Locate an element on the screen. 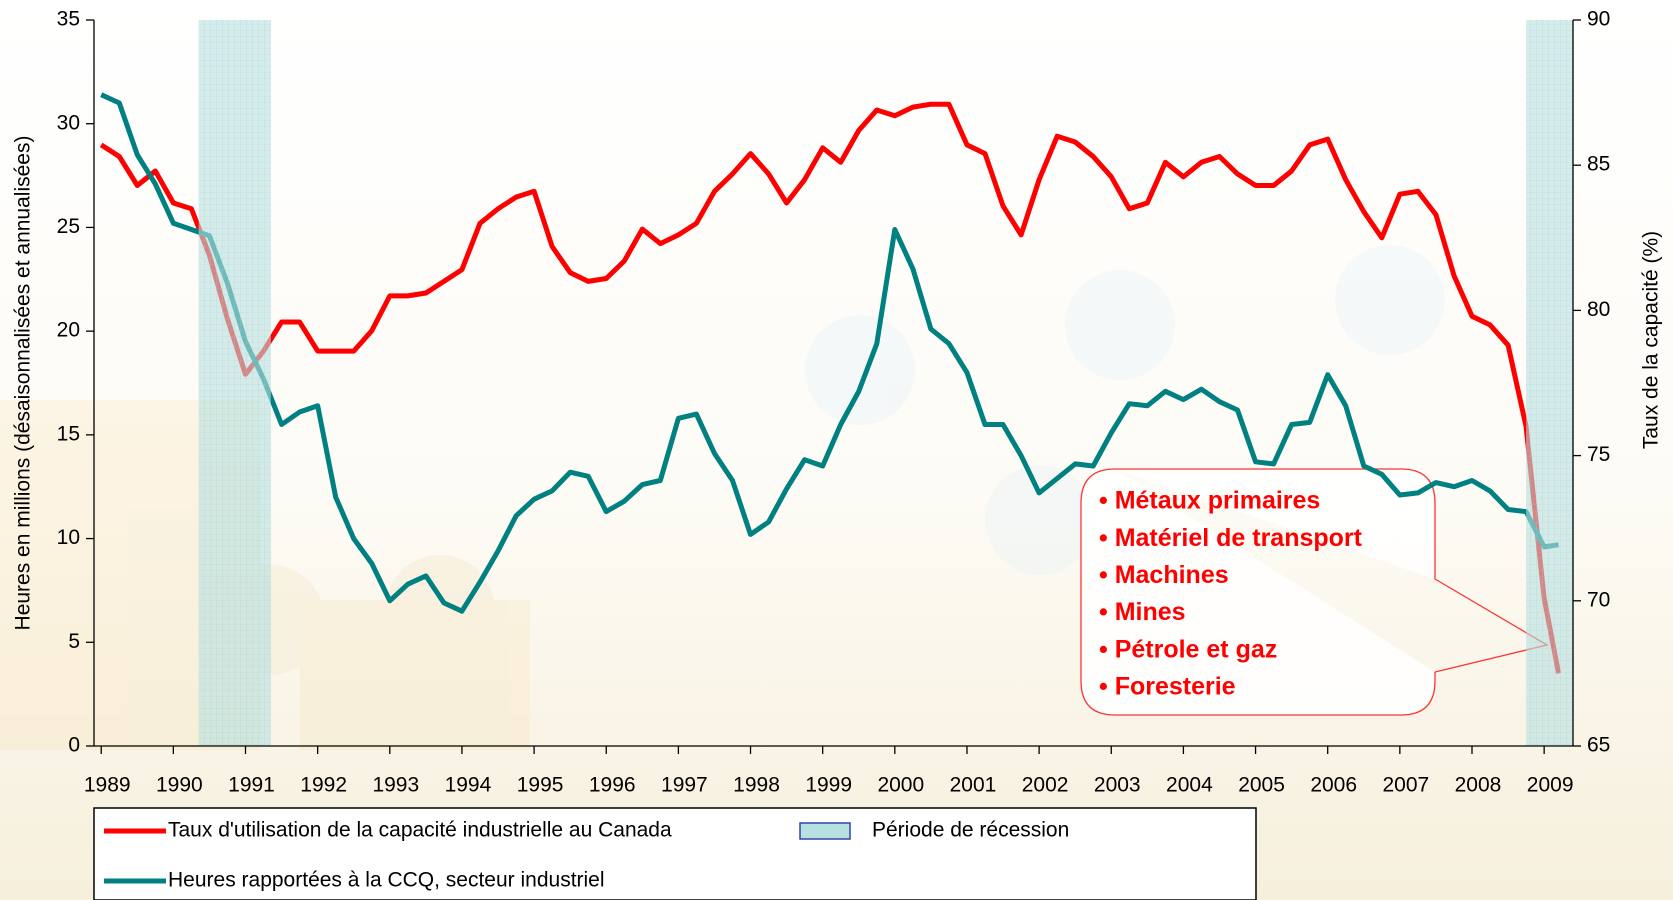 This screenshot has height=900, width=1673. y2-tick-label: 65 is located at coordinates (1598, 745).